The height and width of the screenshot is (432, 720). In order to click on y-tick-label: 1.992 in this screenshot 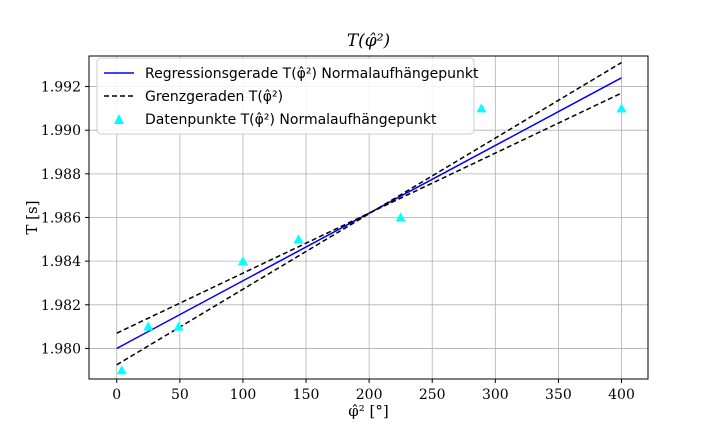, I will do `click(61, 88)`.